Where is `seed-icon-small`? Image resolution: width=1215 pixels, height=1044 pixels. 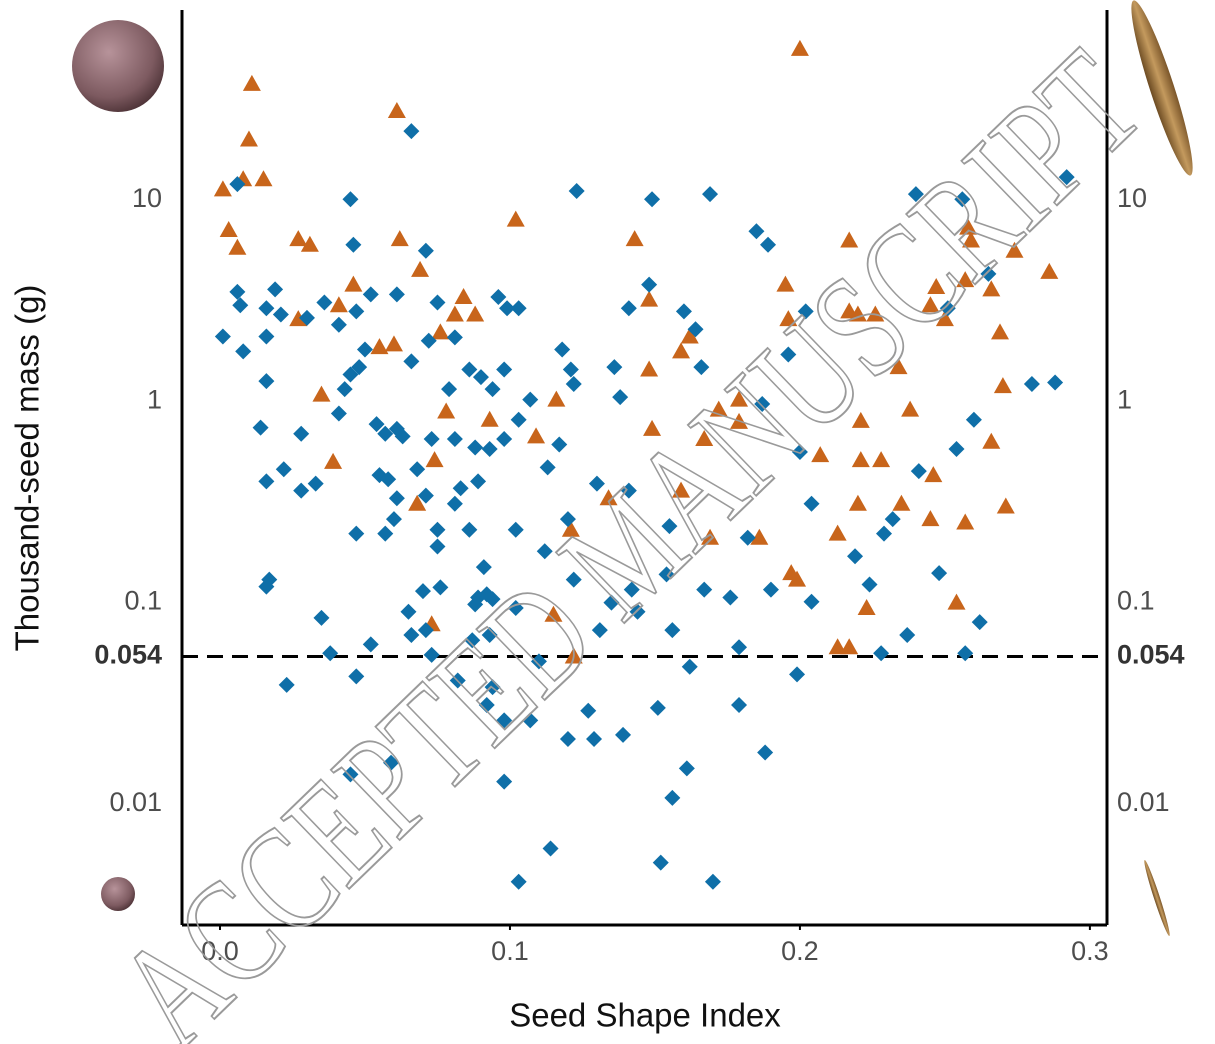
seed-icon-small is located at coordinates (118, 894).